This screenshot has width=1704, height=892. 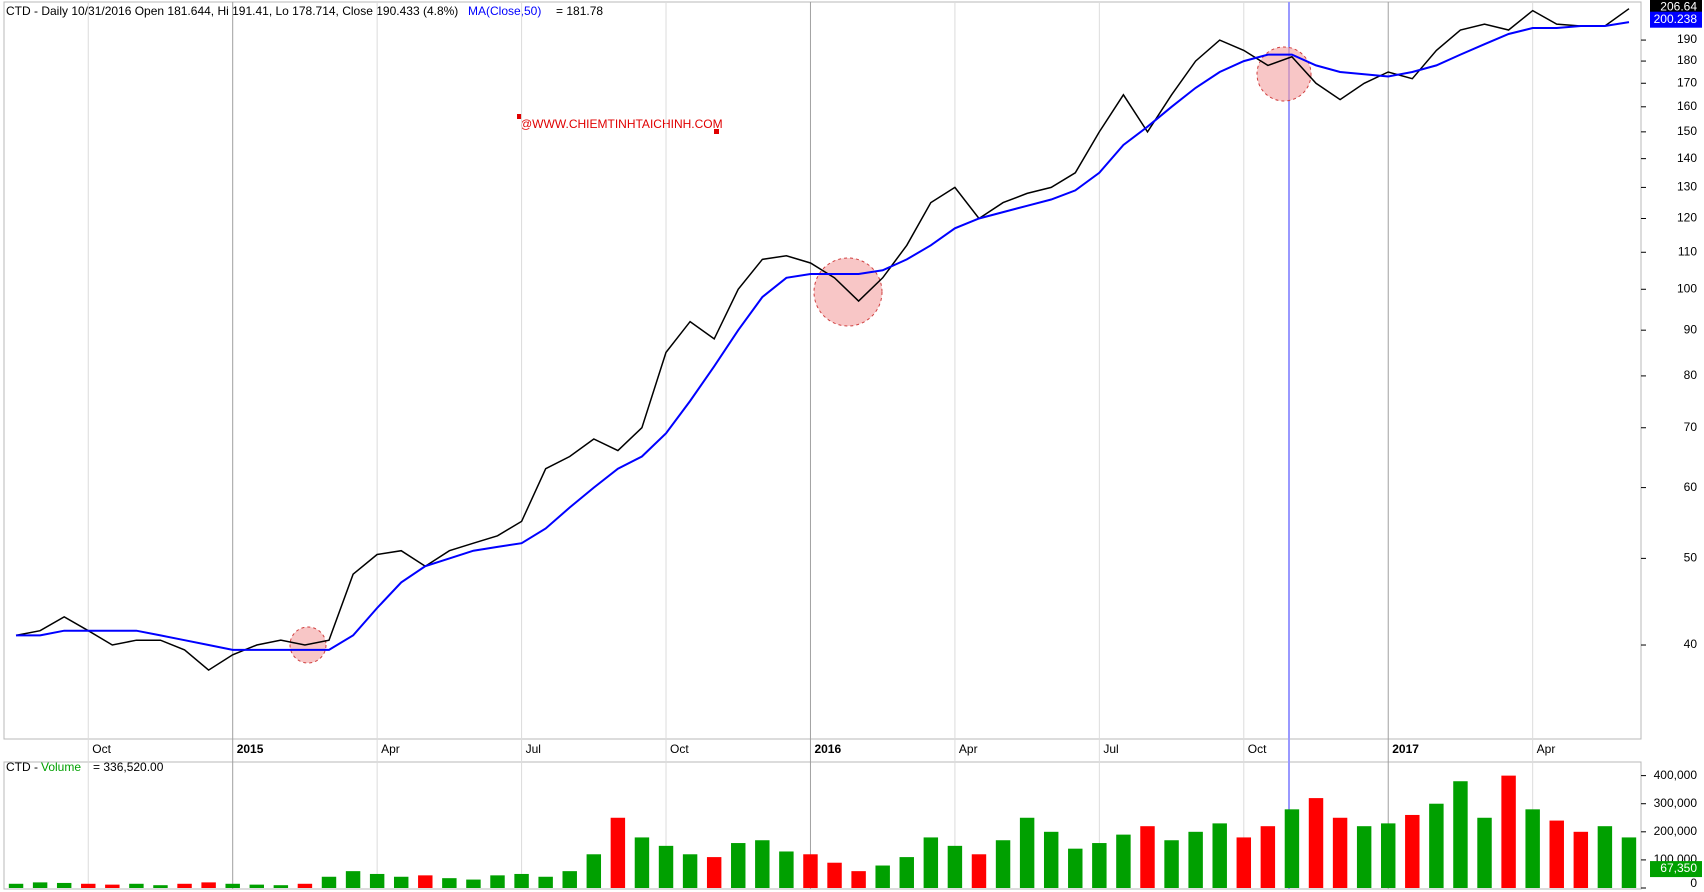 I want to click on y-tick-label: 400,000, so click(x=1676, y=775).